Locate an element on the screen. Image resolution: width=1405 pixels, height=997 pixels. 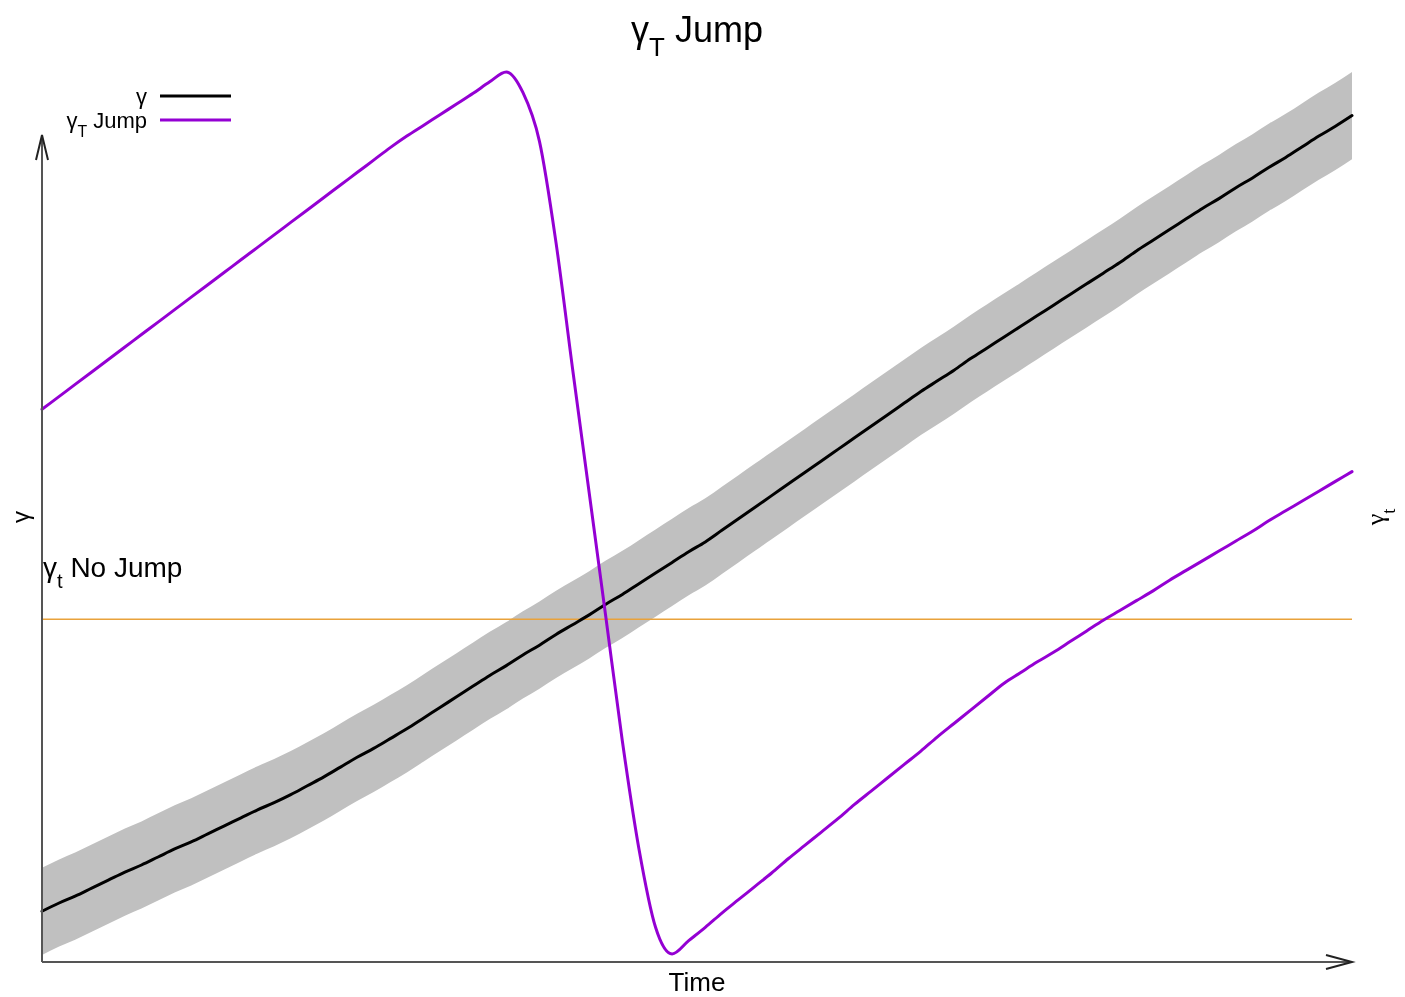
y-axis-title: γ is located at coordinates (20, 517).